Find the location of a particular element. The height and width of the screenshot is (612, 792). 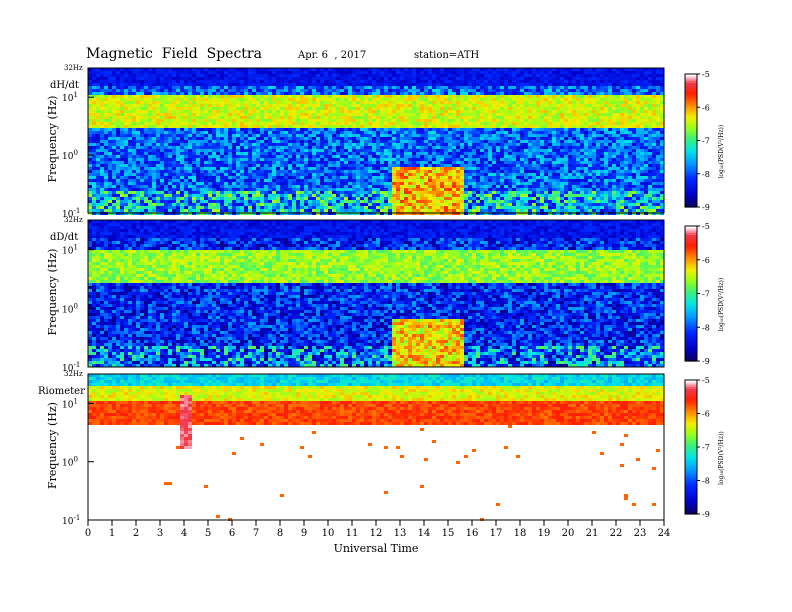

x-tick-label: 2 is located at coordinates (136, 533).